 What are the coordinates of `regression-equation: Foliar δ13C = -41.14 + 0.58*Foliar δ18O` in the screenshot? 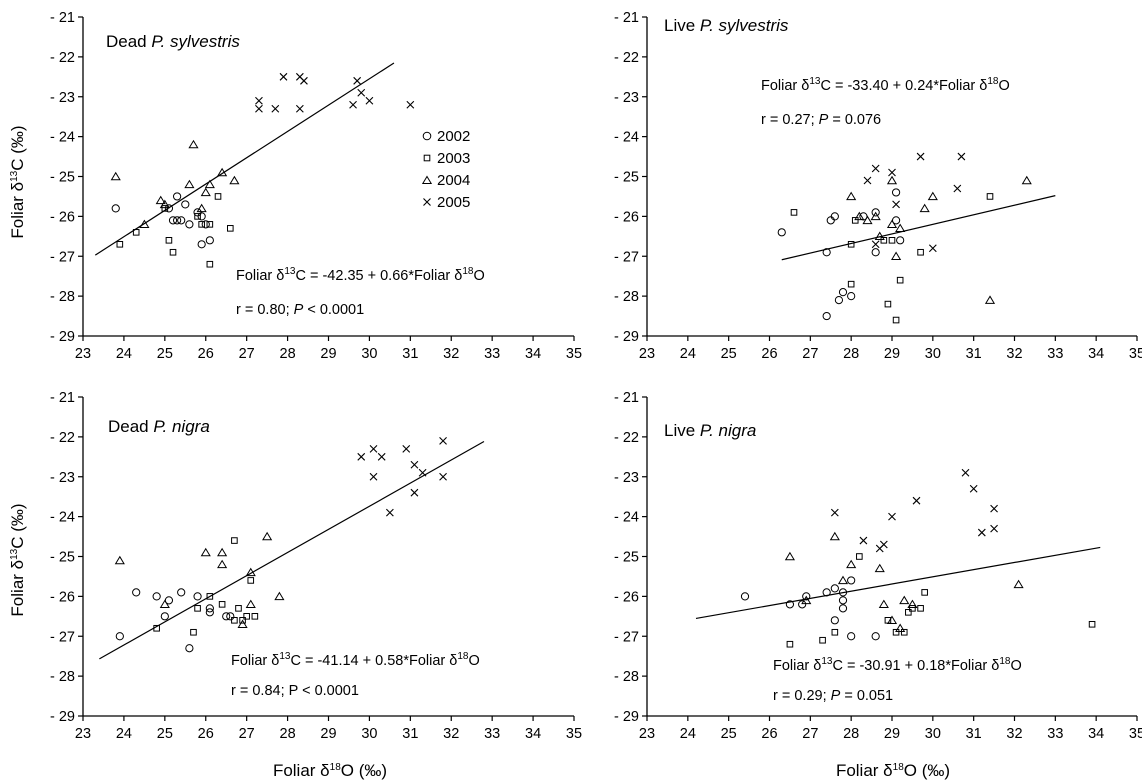 It's located at (355, 660).